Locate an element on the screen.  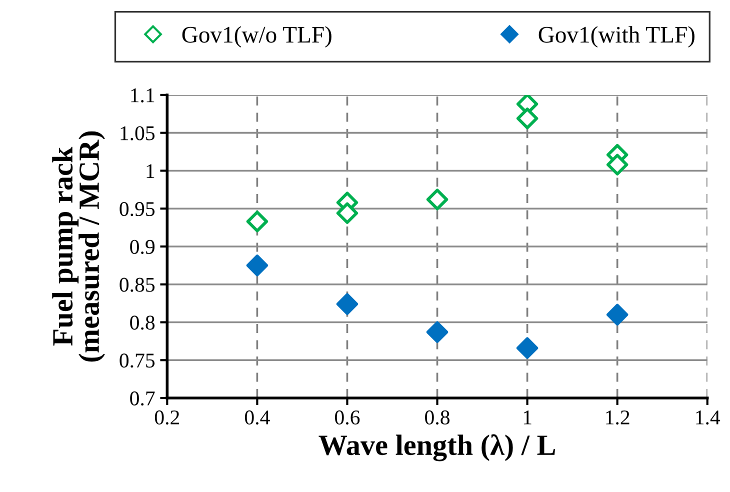
y-axis-title: Fuel pump rack (measured / MCR) is located at coordinates (79, 246).